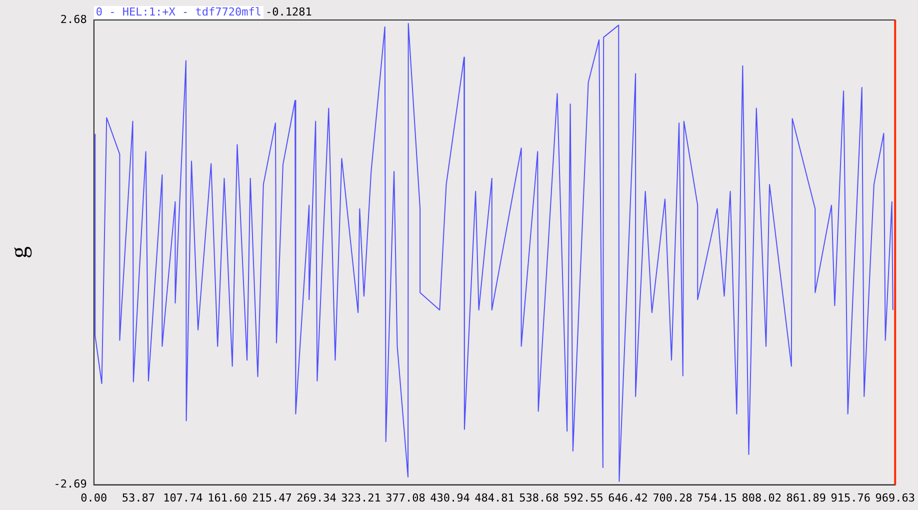 This screenshot has width=918, height=510. I want to click on y-tick-label: -2.69, so click(70, 484).